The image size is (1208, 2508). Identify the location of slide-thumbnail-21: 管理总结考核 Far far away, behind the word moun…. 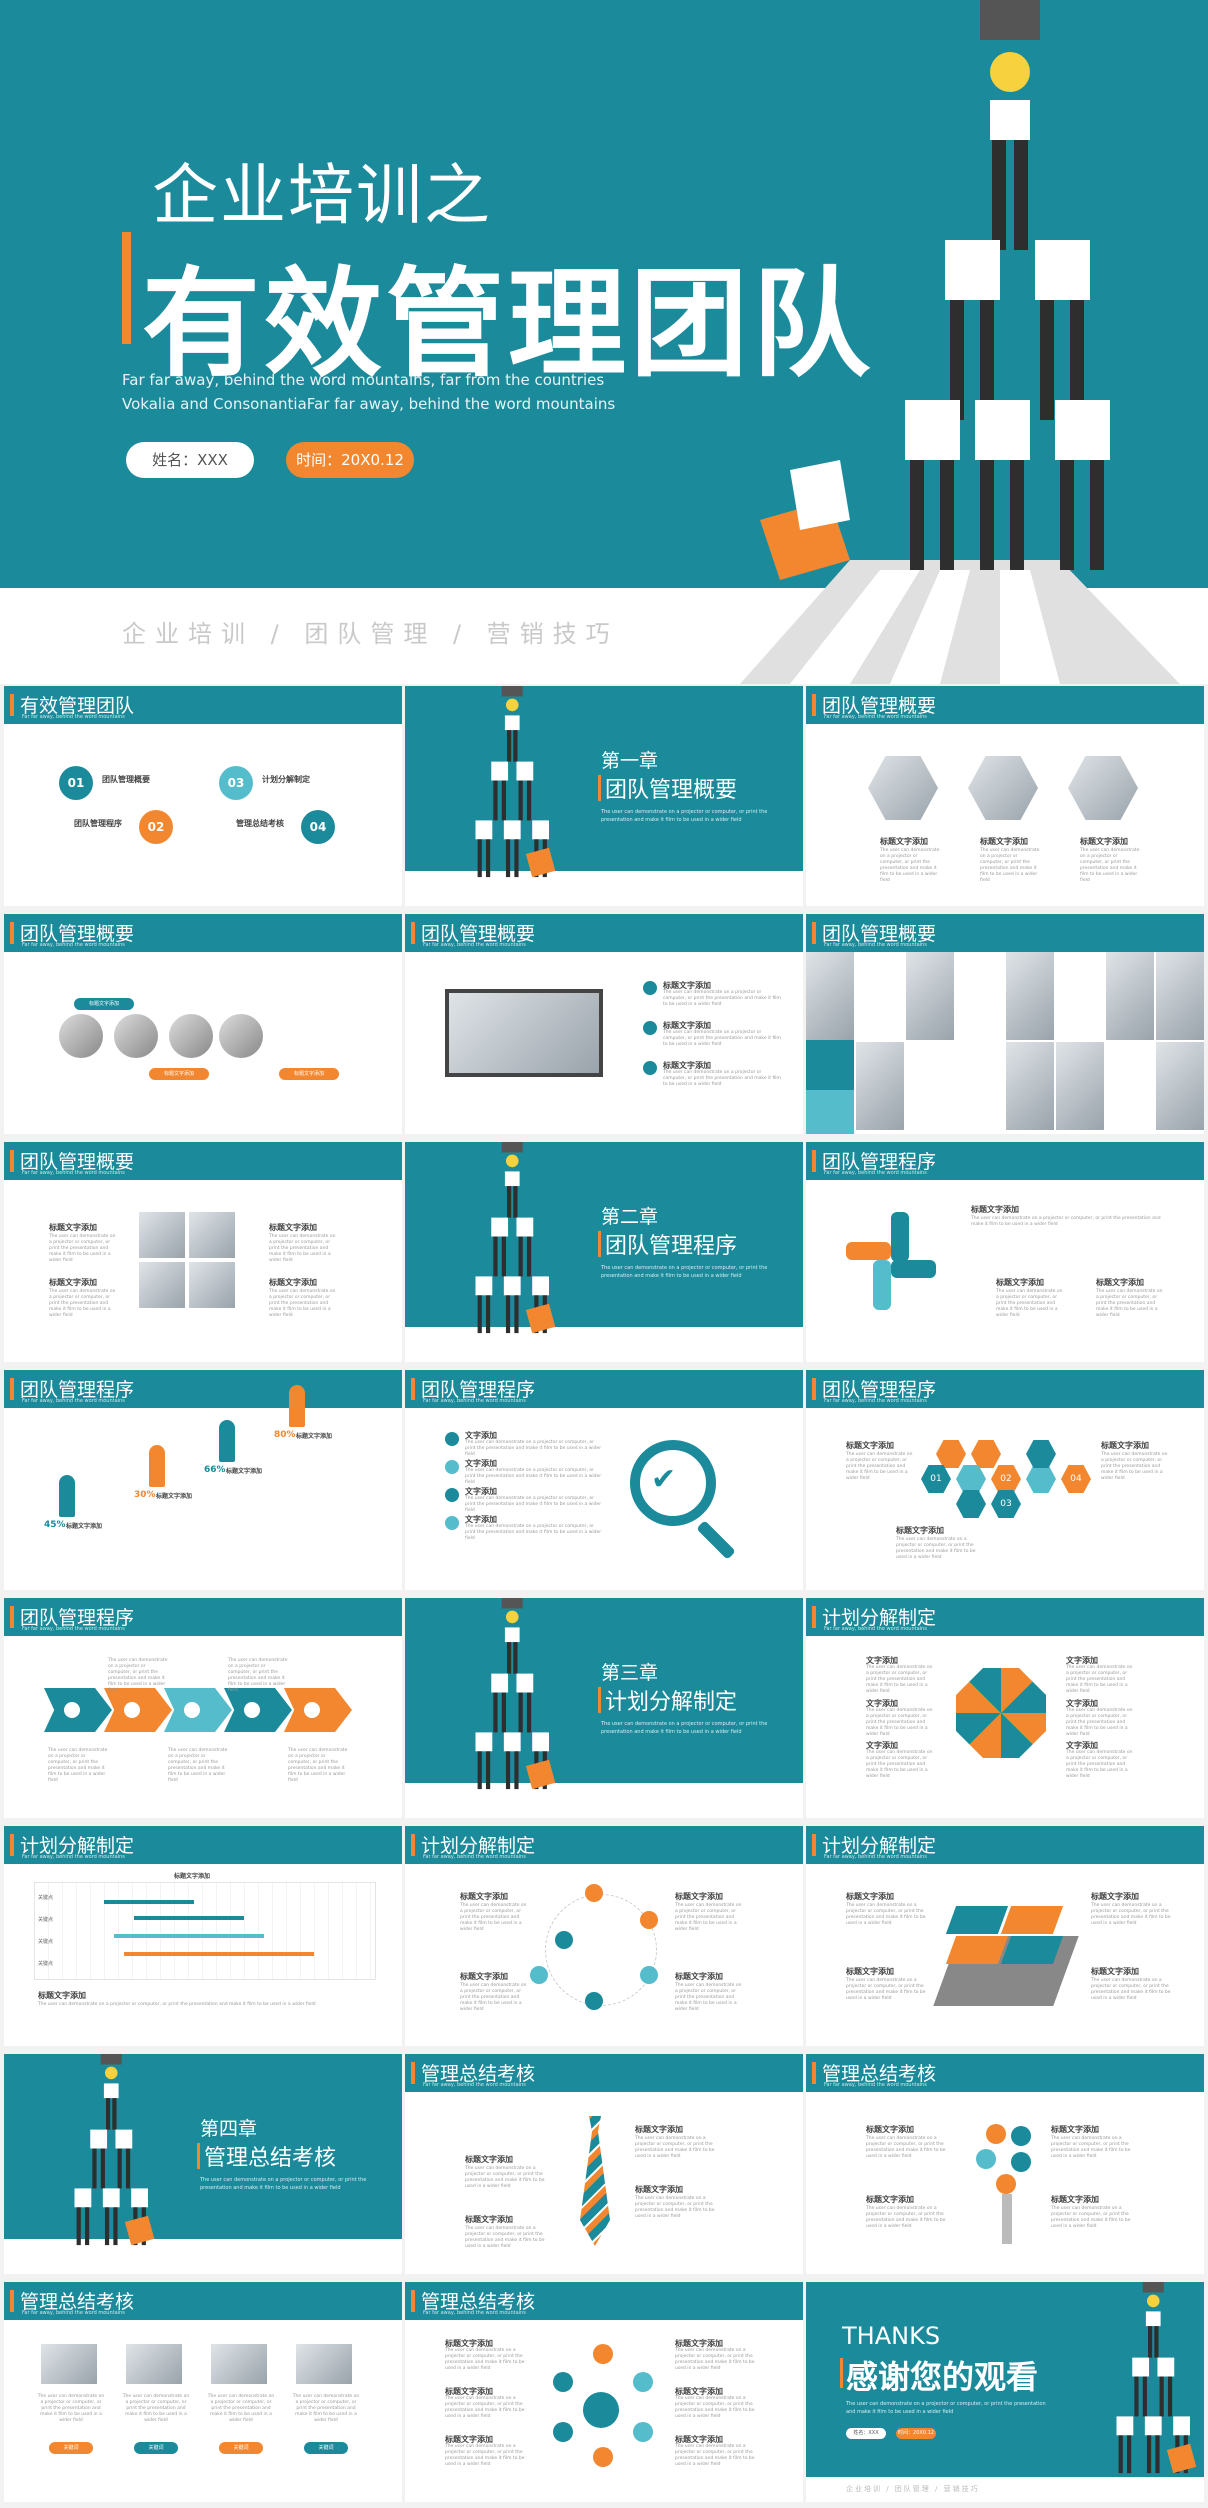
(604, 2164).